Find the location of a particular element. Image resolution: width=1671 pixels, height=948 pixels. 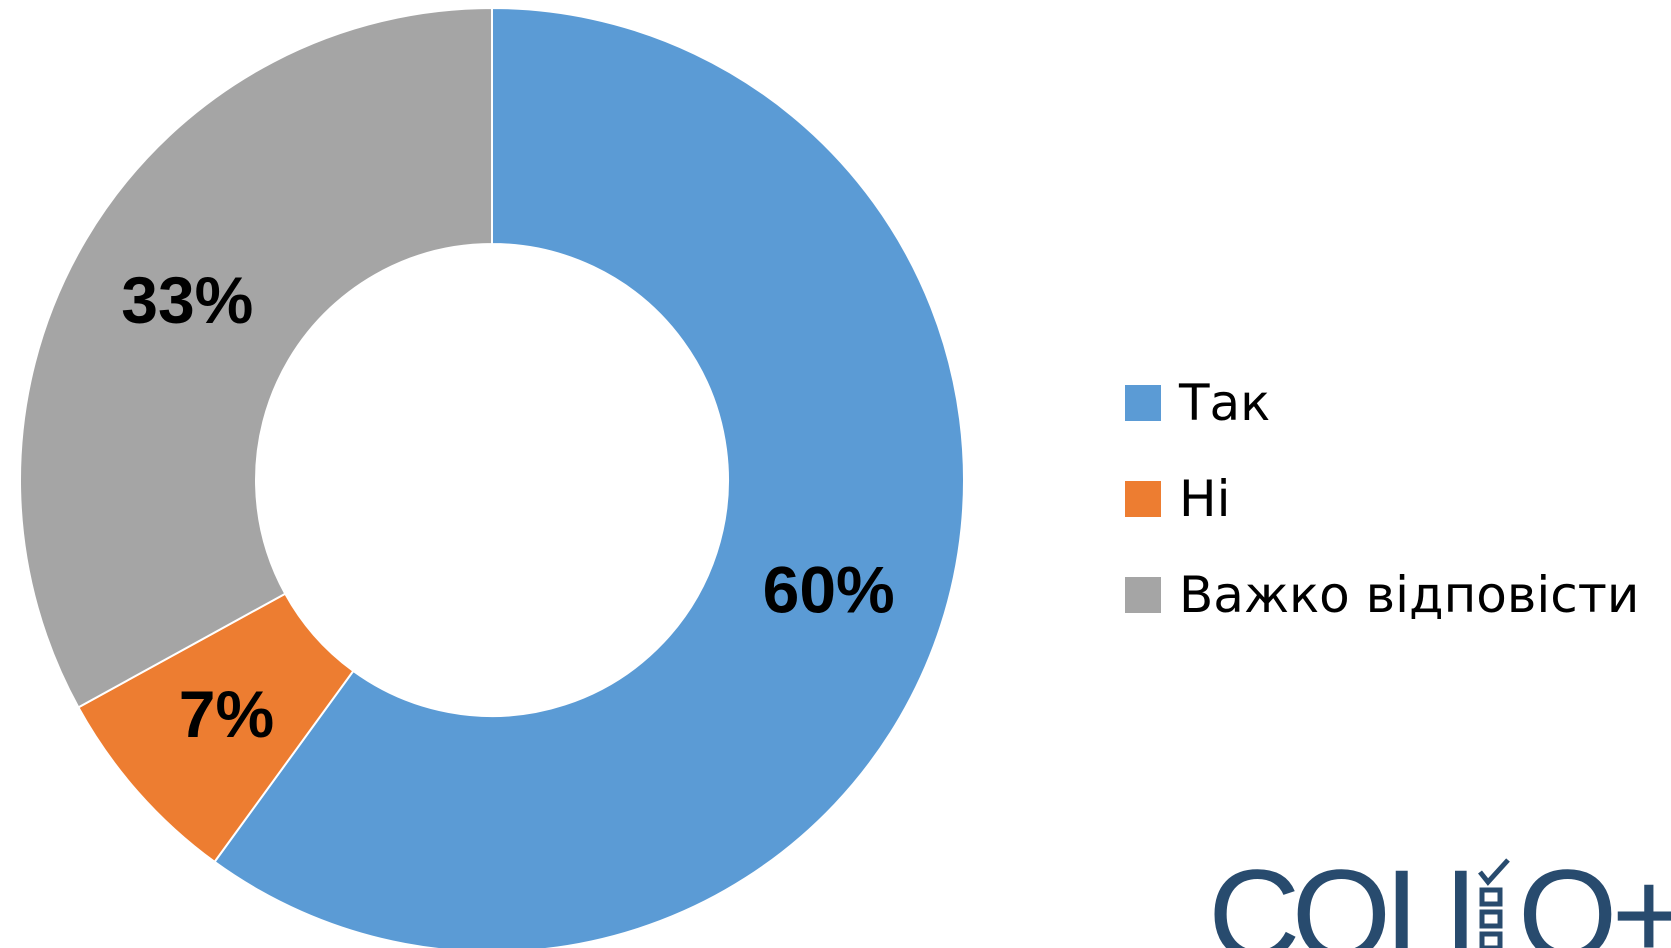

legend-item-no: Ні is located at coordinates (1382, 499).